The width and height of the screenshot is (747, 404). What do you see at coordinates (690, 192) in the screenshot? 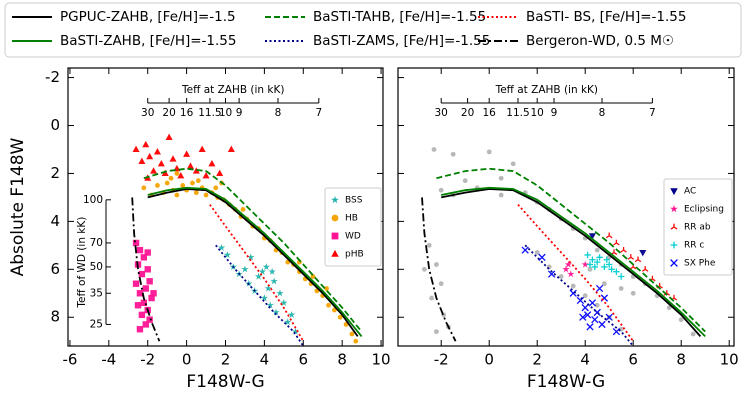
I see `legend-label: AC` at bounding box center [690, 192].